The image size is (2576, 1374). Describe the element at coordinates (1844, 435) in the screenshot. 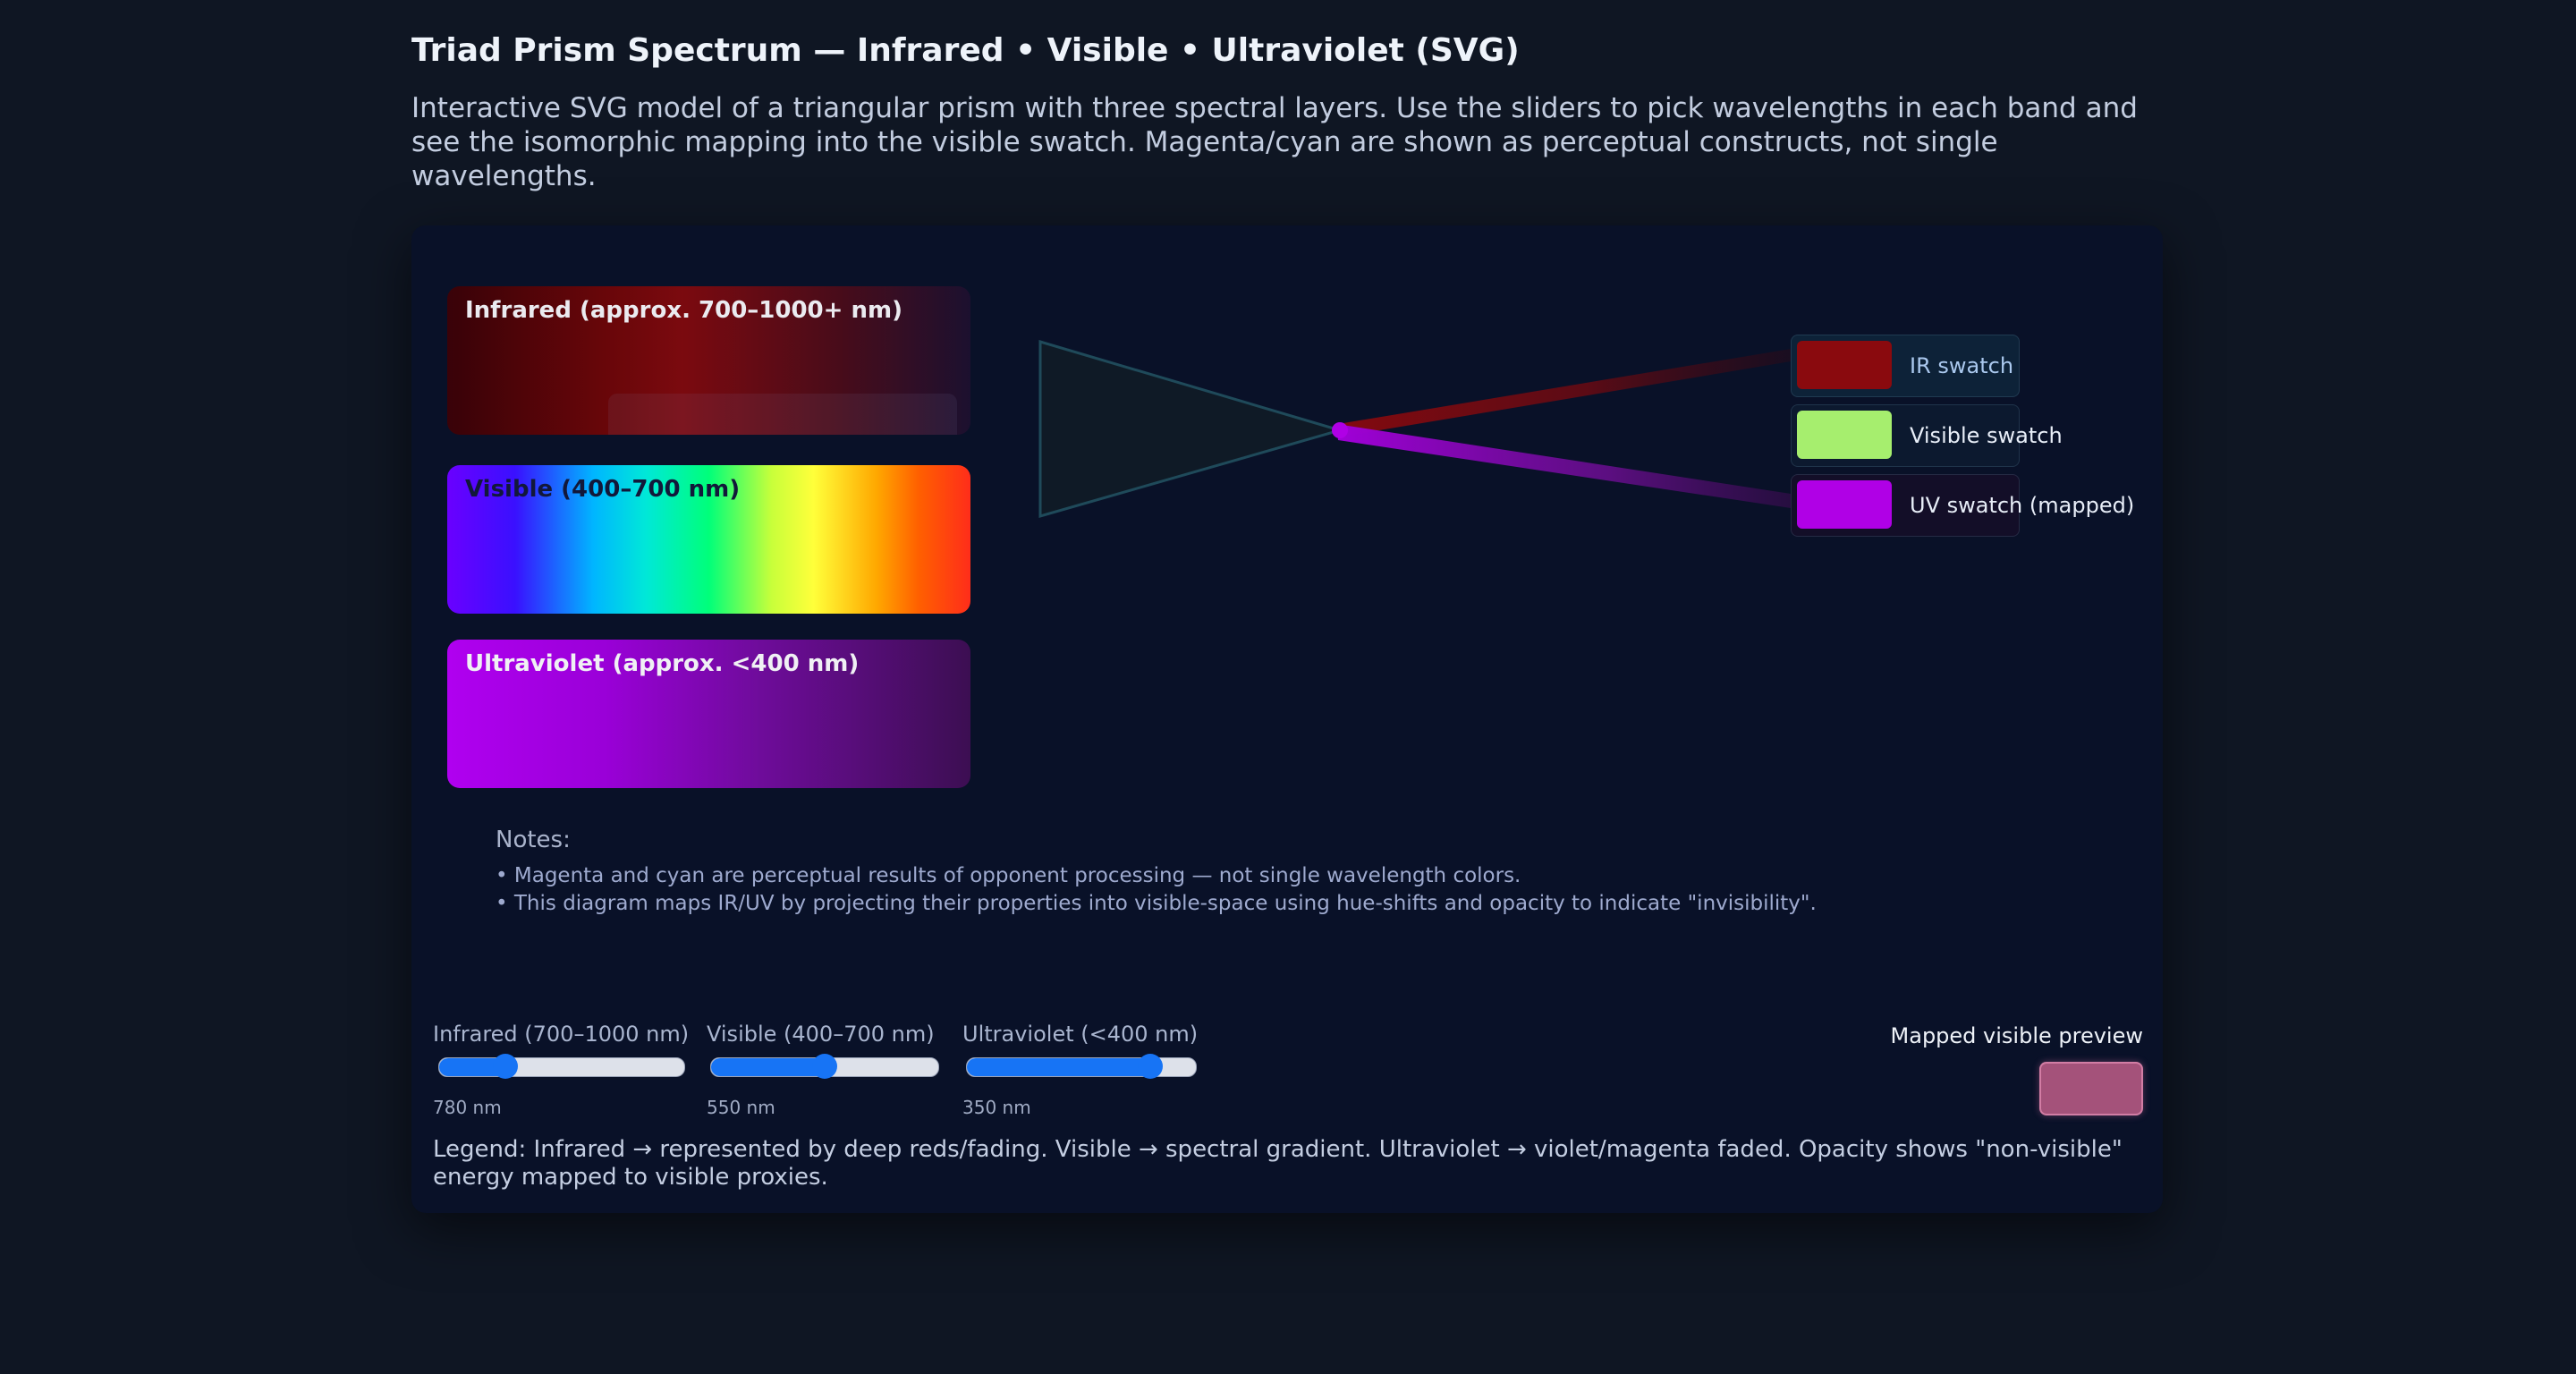

I see `visible-swatch` at that location.